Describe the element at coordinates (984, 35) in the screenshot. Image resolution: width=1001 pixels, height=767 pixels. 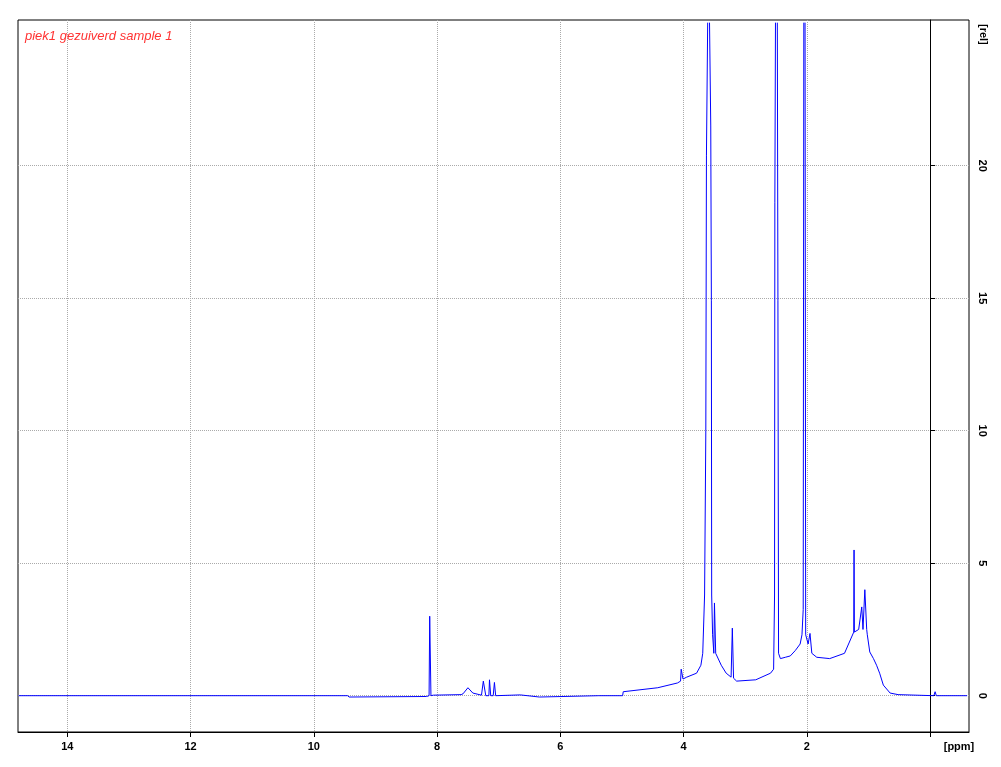
I see `y-axis-title: [rel]` at that location.